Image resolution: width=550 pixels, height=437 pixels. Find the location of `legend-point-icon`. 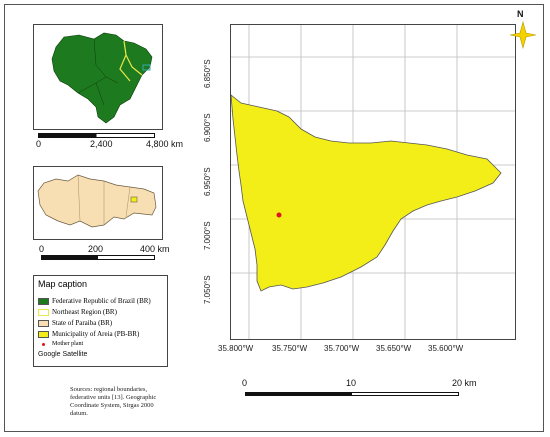

legend-point-icon is located at coordinates (43, 344).